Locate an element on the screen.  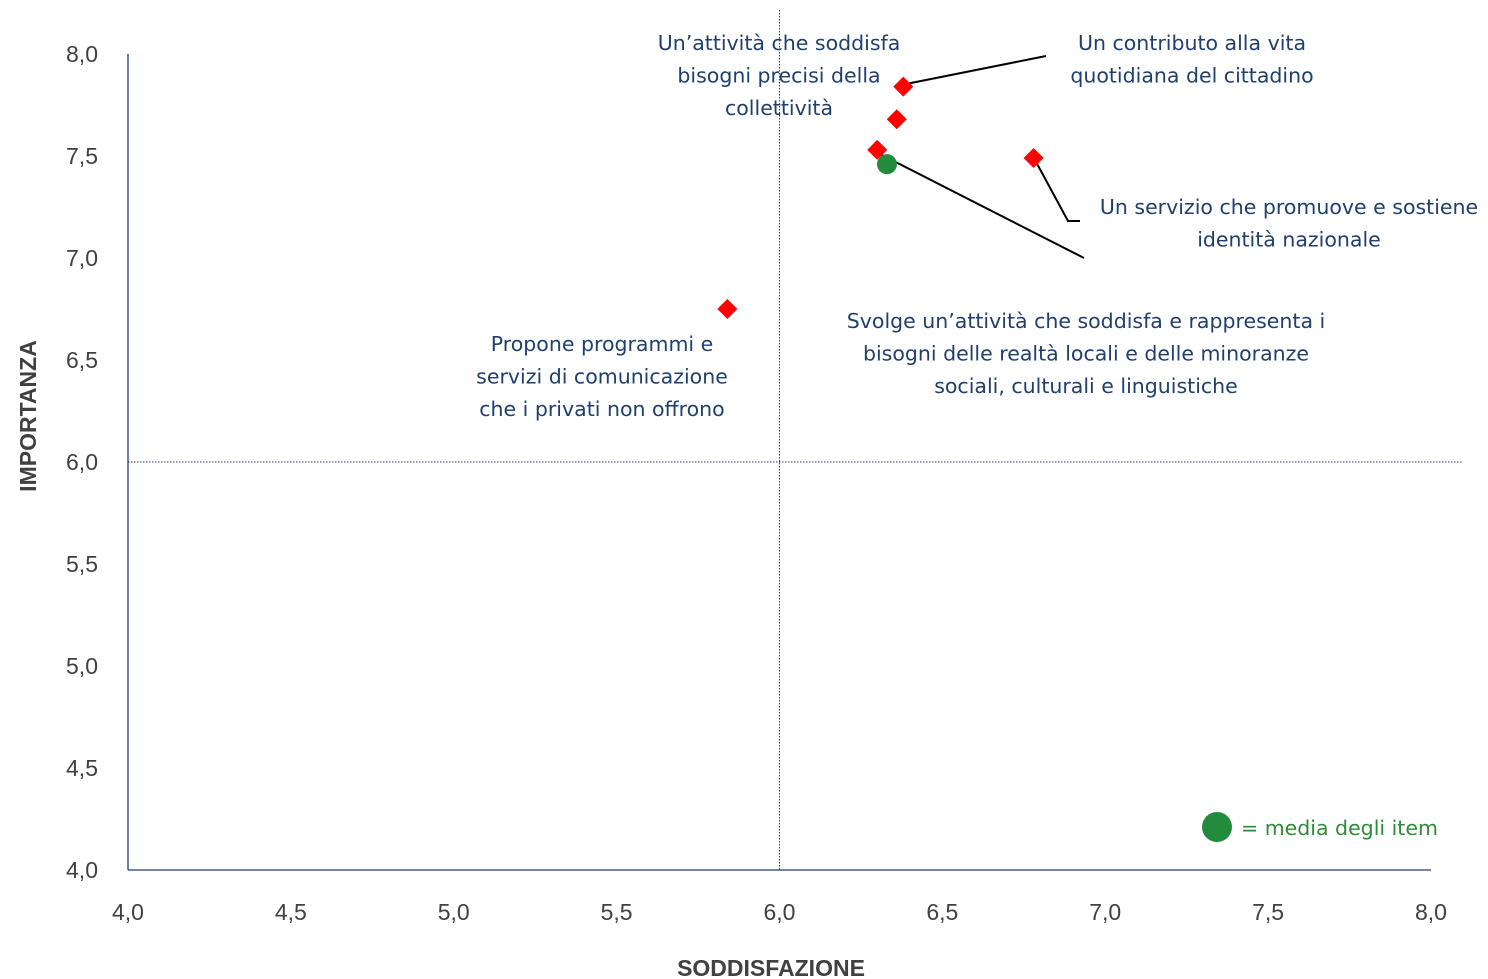
x-tick-label: 7,0 is located at coordinates (1105, 912).